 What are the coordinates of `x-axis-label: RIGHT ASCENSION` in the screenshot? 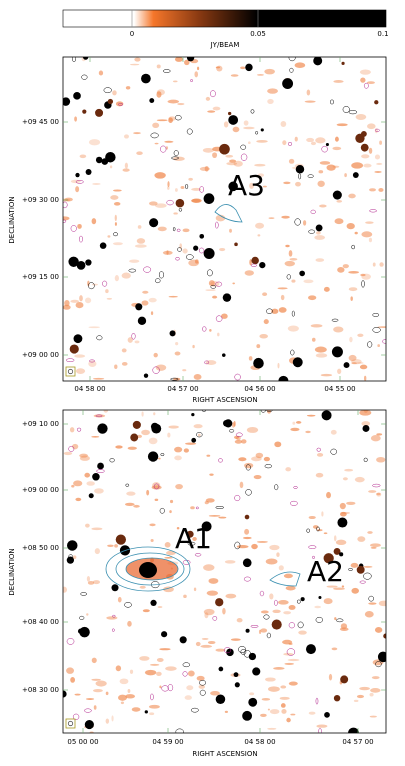 It's located at (224, 400).